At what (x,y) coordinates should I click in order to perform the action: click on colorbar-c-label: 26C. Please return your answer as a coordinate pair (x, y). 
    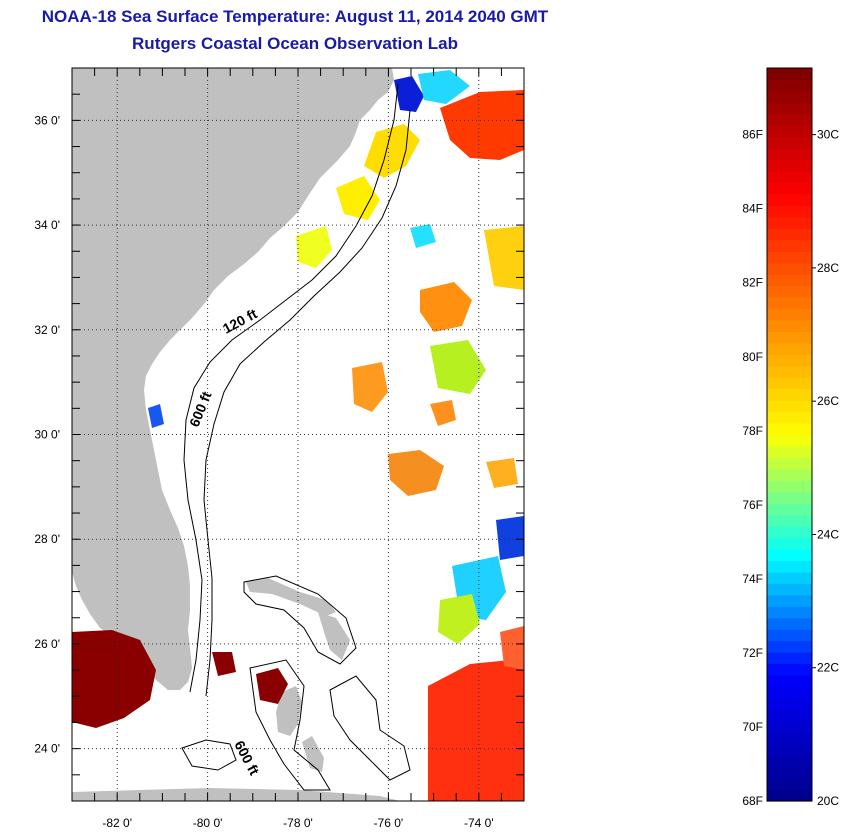
    Looking at the image, I should click on (828, 401).